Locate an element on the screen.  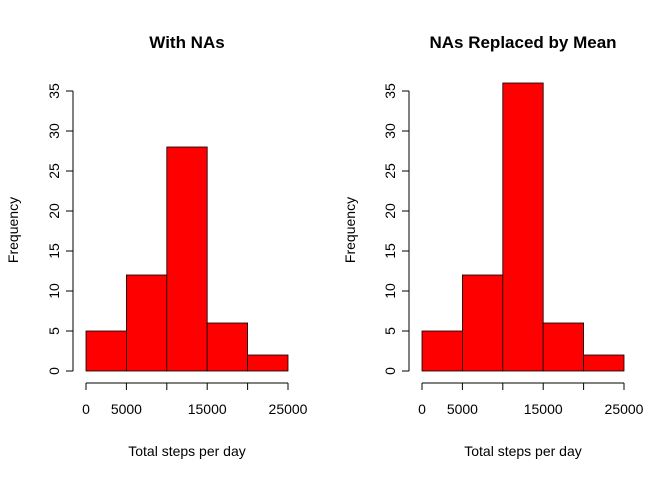
x-axis-left: 0 5000 15000 25000 is located at coordinates (195, 399).